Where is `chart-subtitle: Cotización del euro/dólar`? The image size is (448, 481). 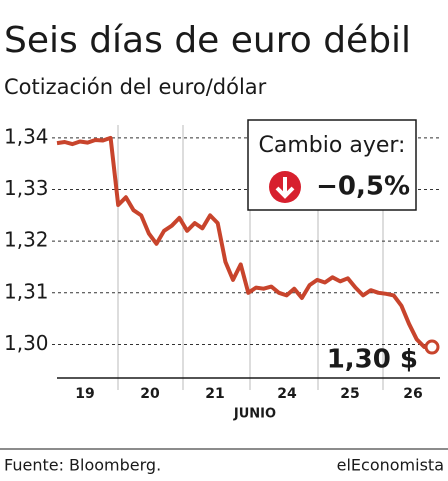
chart-subtitle: Cotización del euro/dólar is located at coordinates (135, 87).